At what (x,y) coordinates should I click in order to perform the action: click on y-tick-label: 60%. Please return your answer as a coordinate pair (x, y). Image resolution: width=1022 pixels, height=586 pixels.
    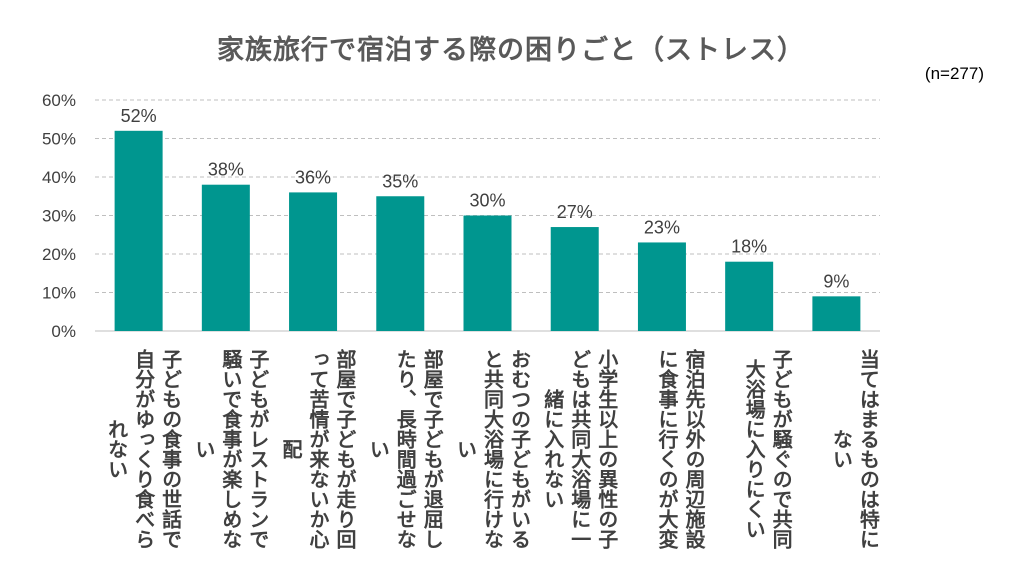
    Looking at the image, I should click on (59, 100).